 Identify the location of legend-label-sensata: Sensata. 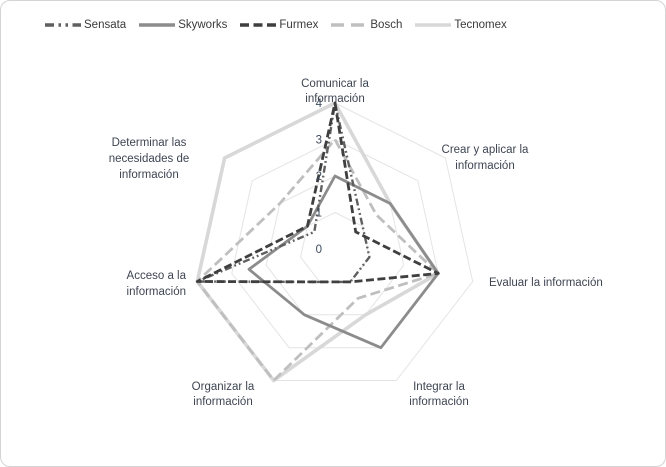
(105, 25).